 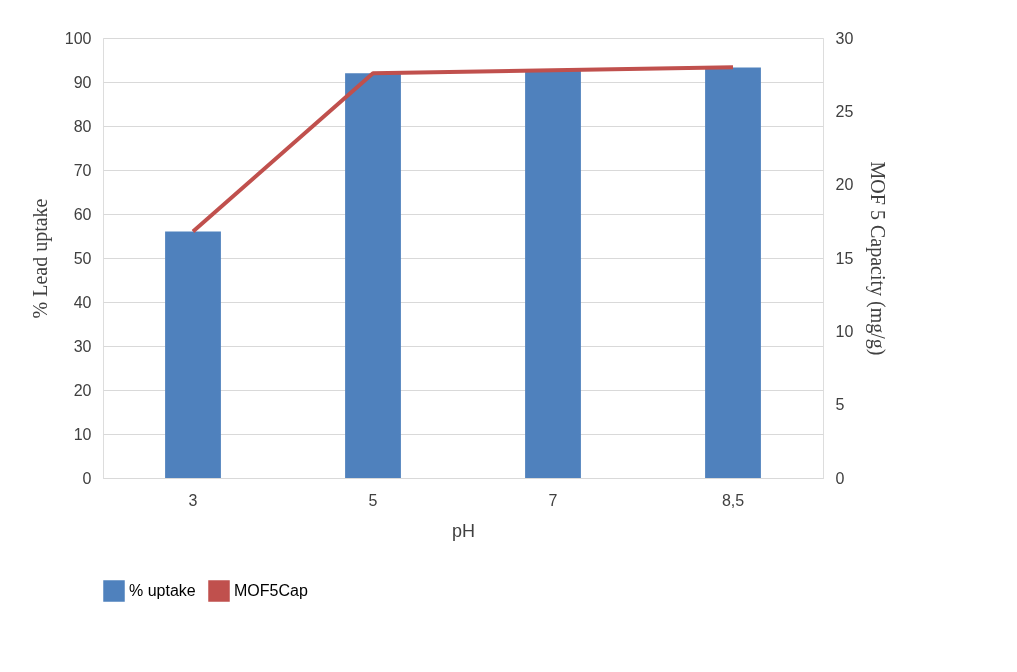 I want to click on y-tick-label: 80, so click(x=82, y=126).